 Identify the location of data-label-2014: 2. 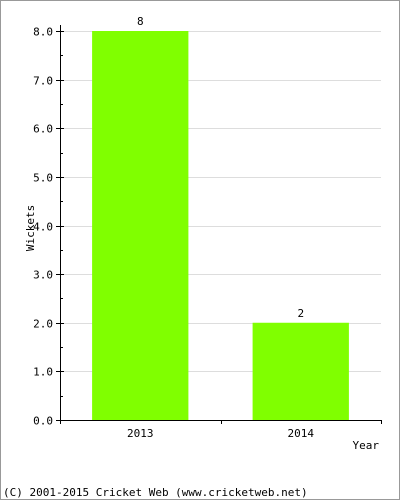
(300, 313).